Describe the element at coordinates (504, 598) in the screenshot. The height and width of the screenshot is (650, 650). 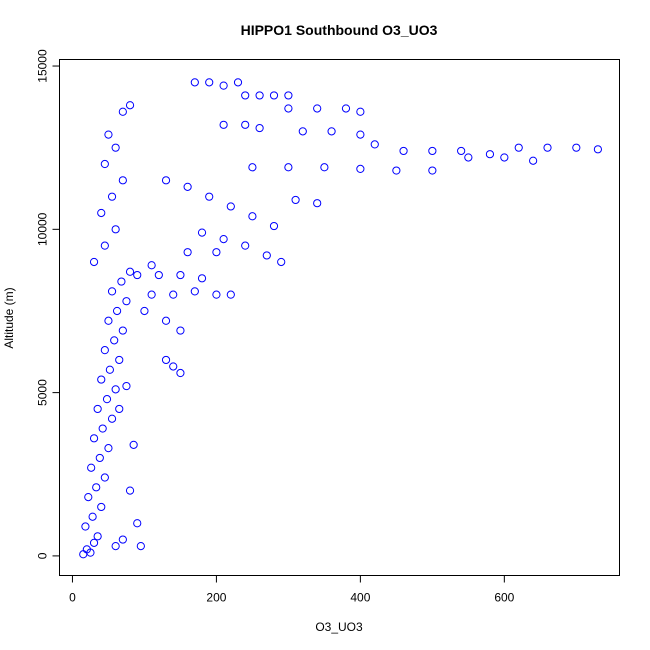
I see `x-tick-label: 600` at that location.